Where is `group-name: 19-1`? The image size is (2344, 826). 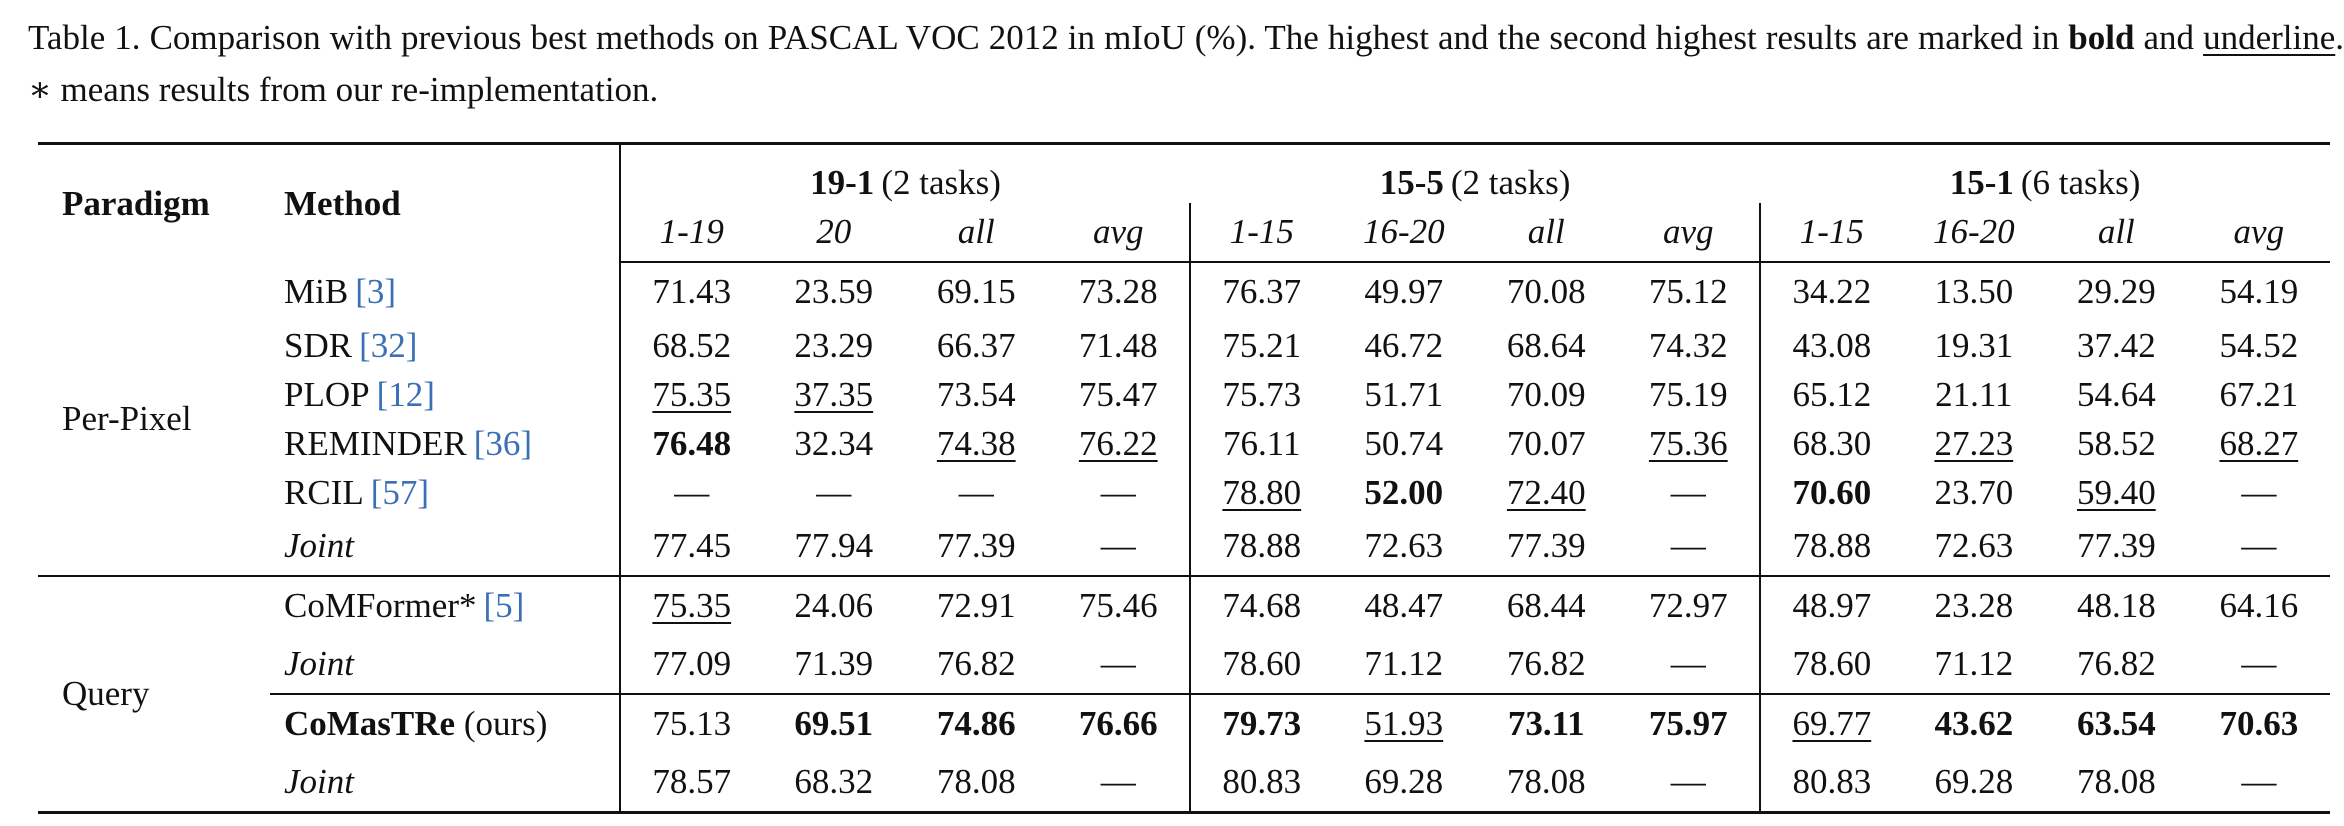 group-name: 19-1 is located at coordinates (842, 182).